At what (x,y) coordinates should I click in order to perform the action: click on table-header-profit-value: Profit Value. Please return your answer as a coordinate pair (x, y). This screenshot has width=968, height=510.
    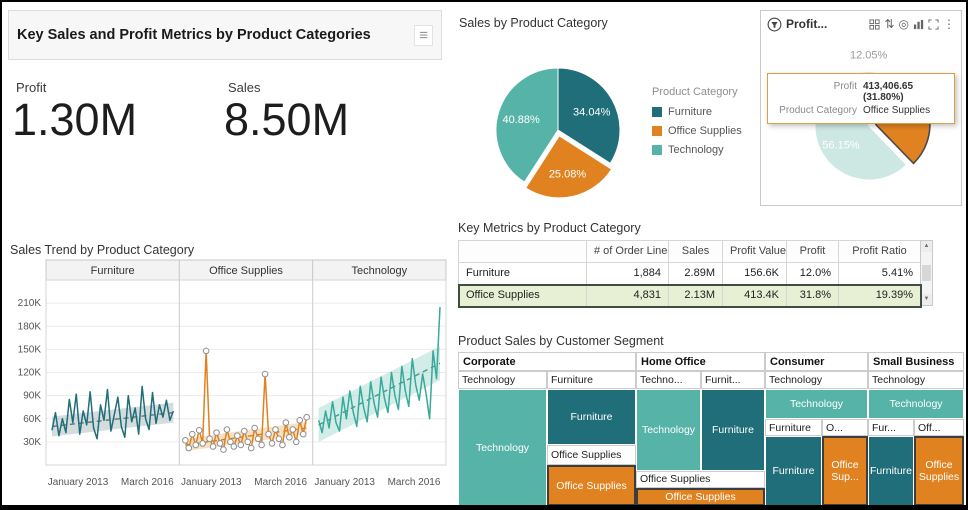
    Looking at the image, I should click on (755, 252).